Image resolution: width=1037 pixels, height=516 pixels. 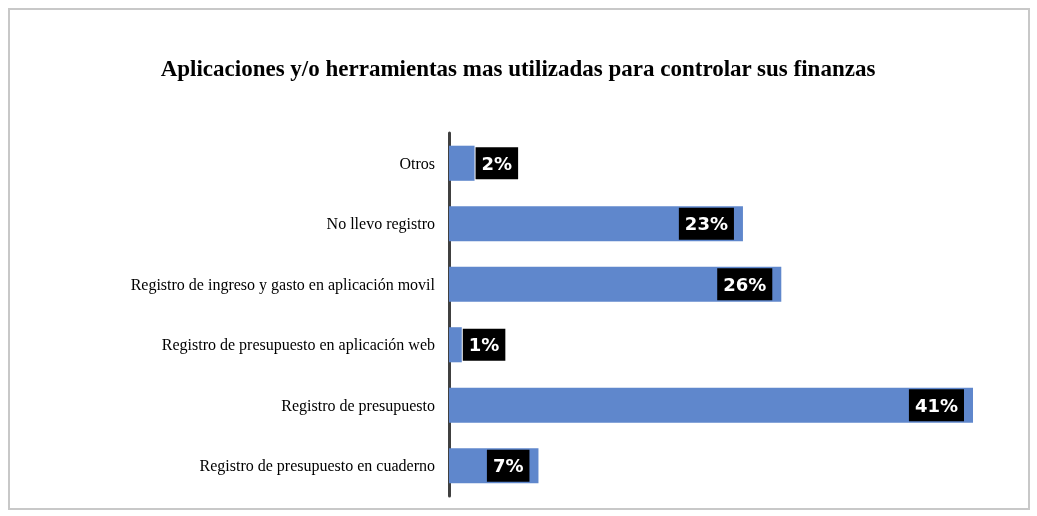 I want to click on data-label: 26%, so click(x=745, y=284).